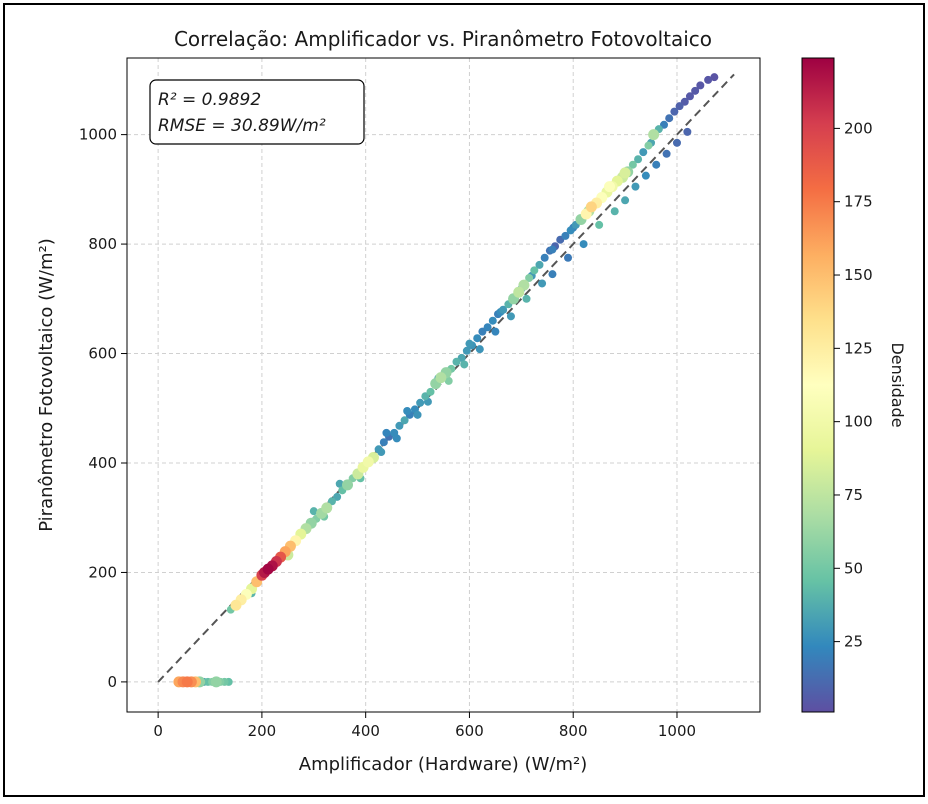  I want to click on x-tick-label: 600, so click(469, 731).